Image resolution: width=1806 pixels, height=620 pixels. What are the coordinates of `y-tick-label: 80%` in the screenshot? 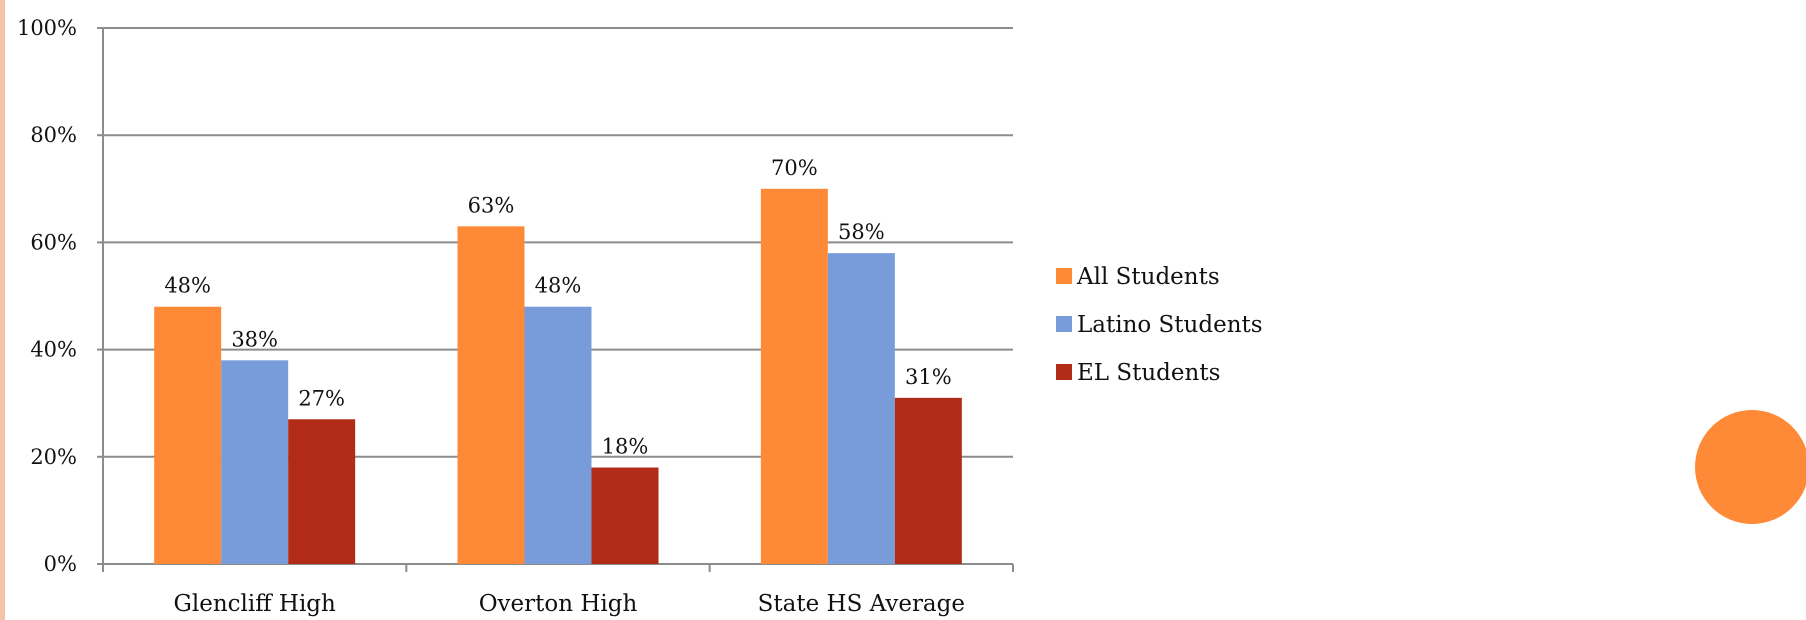 It's located at (53, 135).